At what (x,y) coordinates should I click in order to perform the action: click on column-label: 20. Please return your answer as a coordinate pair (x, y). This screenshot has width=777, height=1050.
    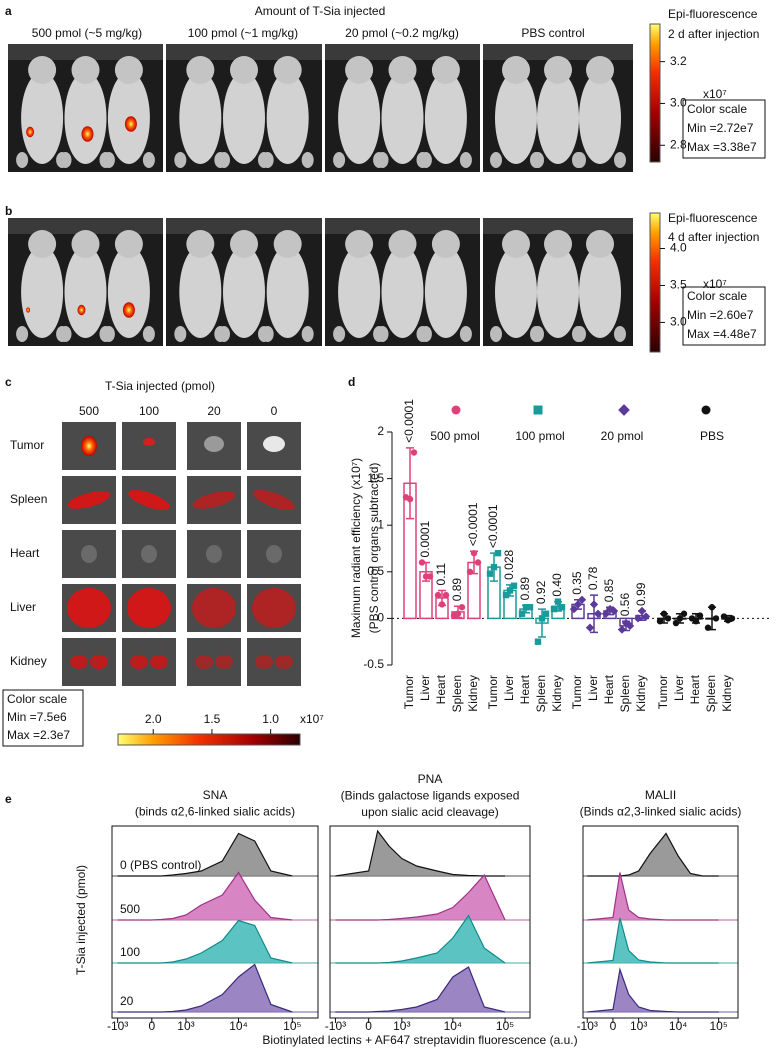
    Looking at the image, I should click on (214, 411).